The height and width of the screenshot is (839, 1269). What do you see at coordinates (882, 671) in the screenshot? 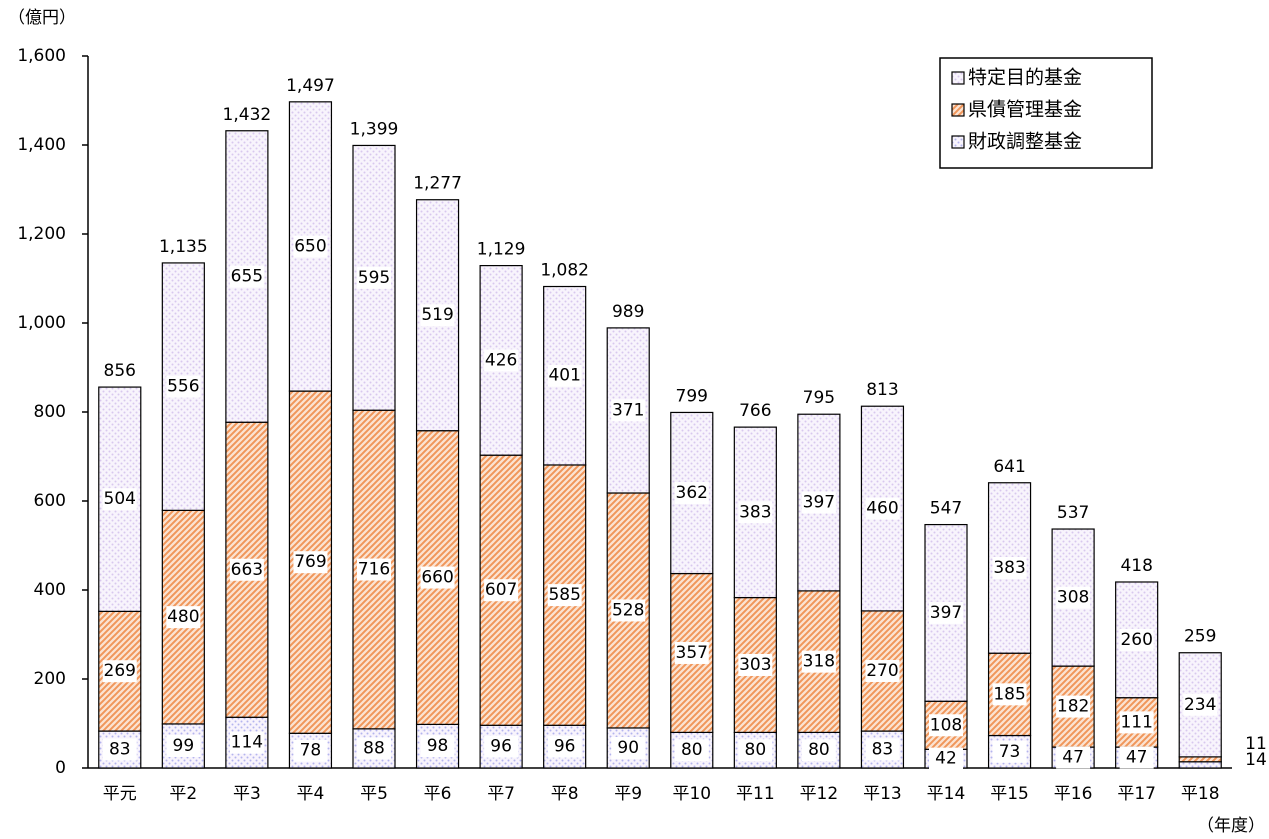
I see `value-label: 270` at bounding box center [882, 671].